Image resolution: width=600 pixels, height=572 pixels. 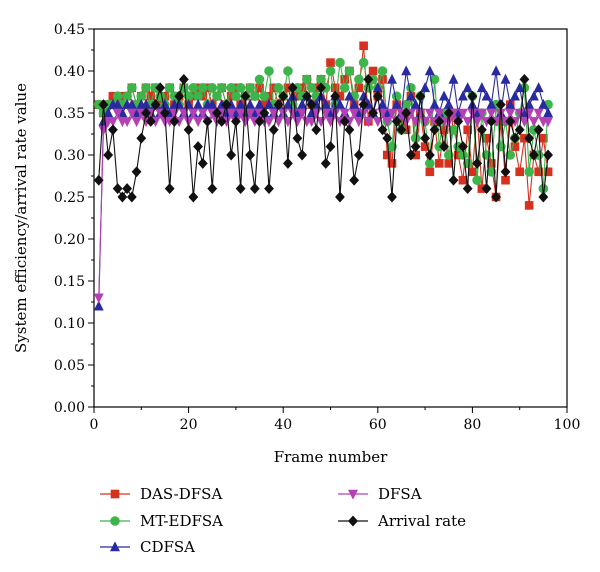 I want to click on legend-item: Arrival rate, so click(x=402, y=521).